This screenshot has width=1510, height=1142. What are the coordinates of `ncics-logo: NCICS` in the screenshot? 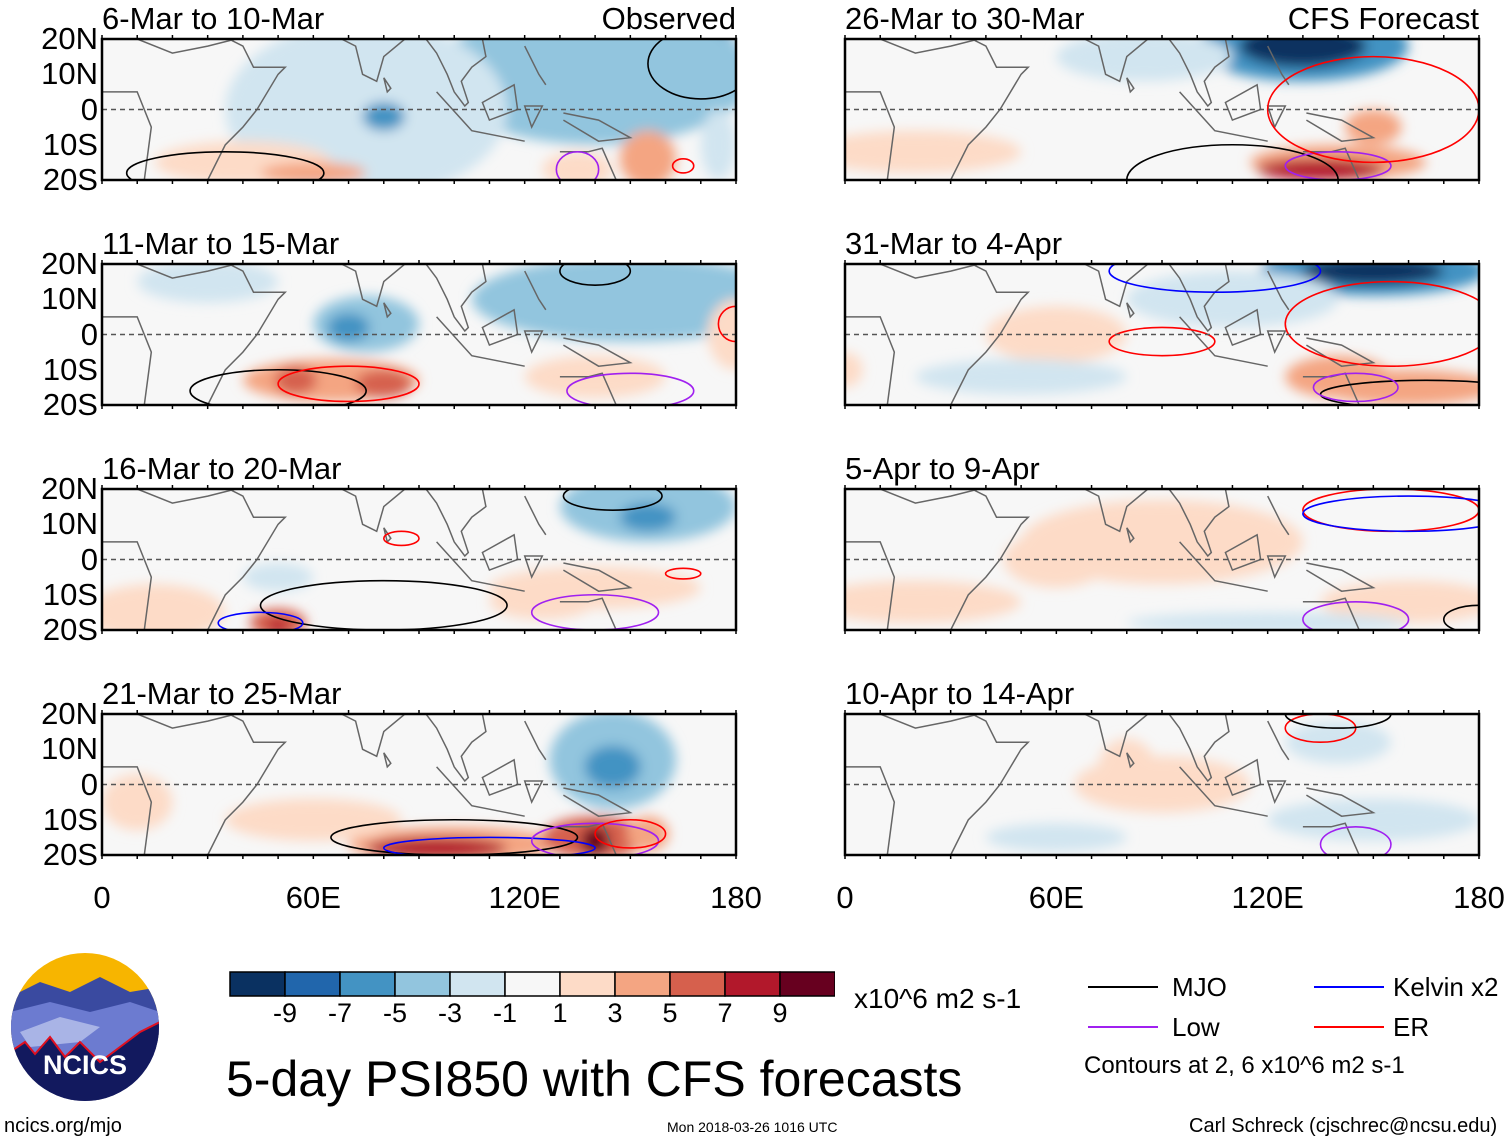 It's located at (85, 1029).